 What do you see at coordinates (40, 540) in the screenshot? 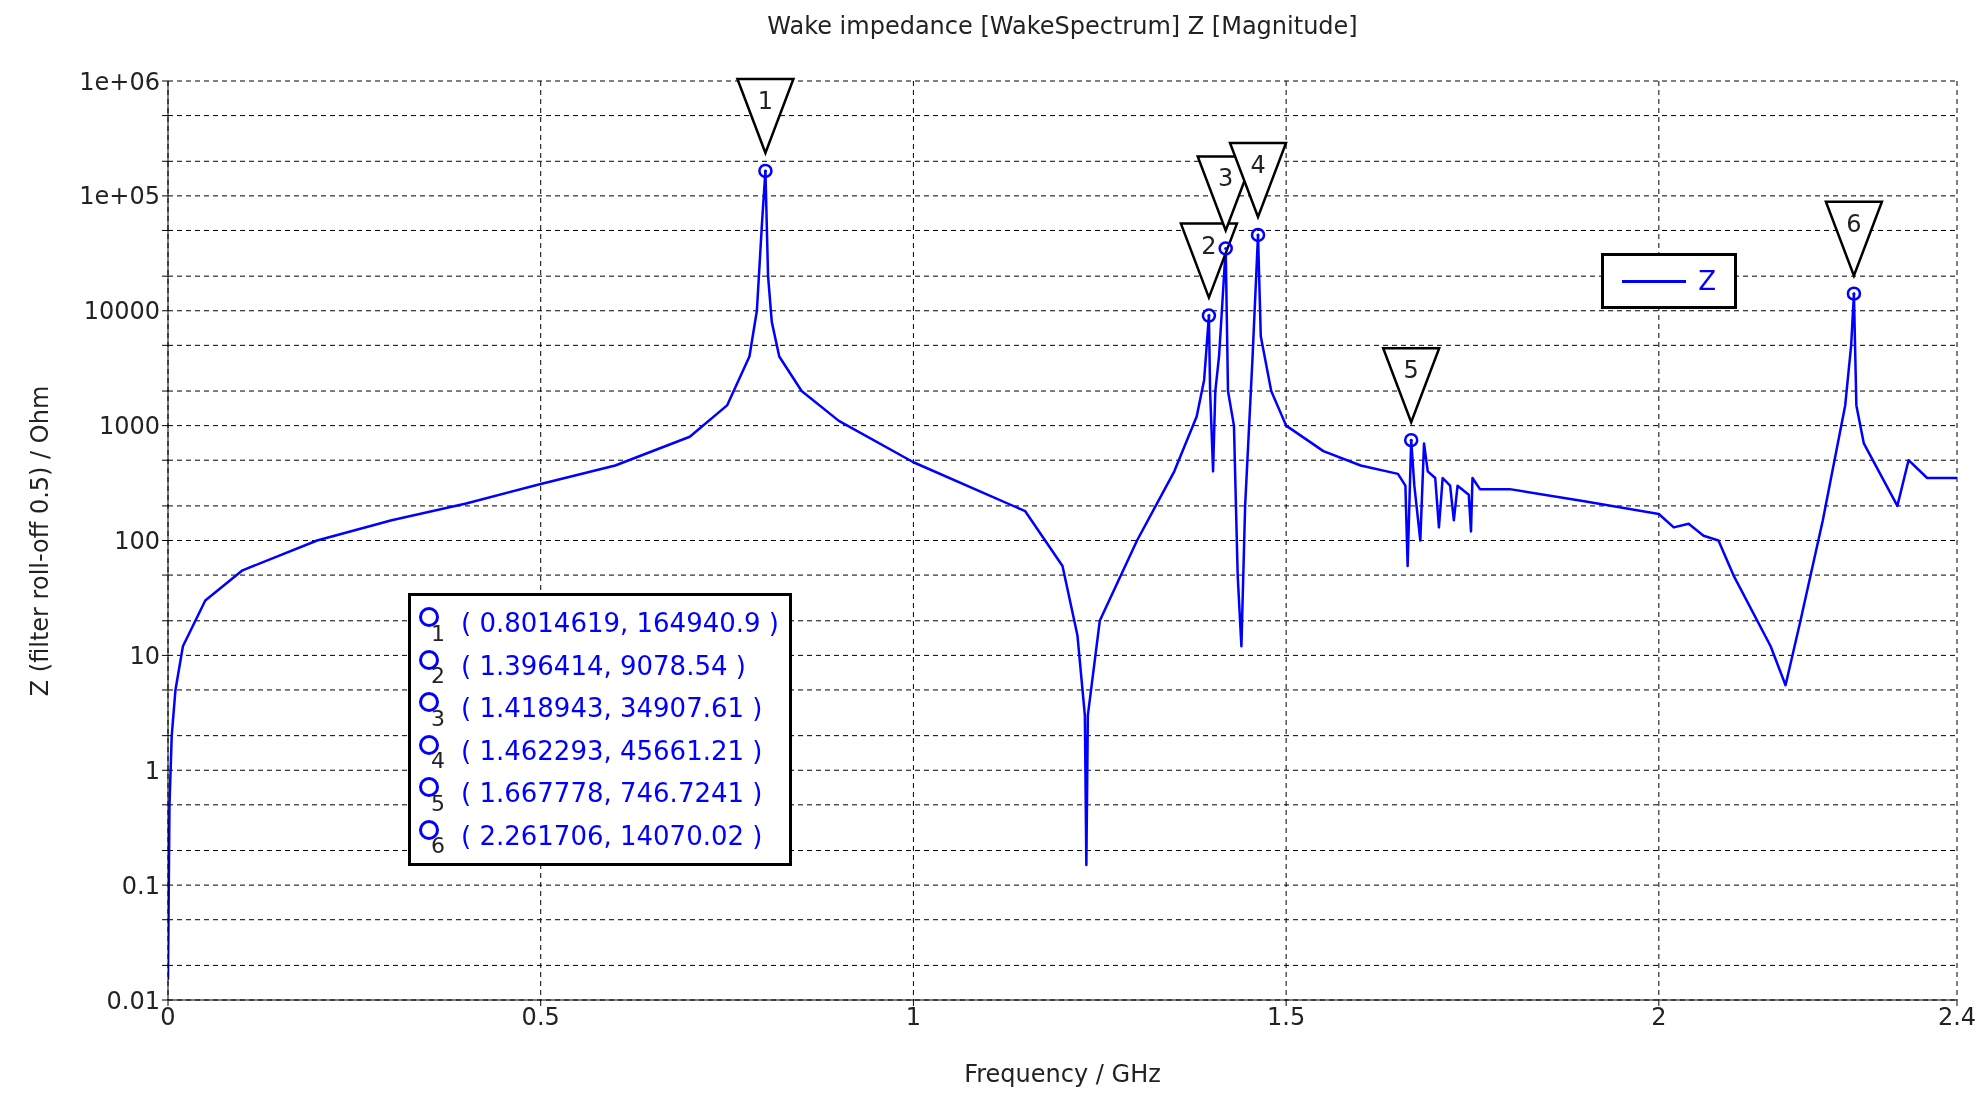
I see `y-axis-title: Z (filter roll-off 0.5) / Ohm` at bounding box center [40, 540].